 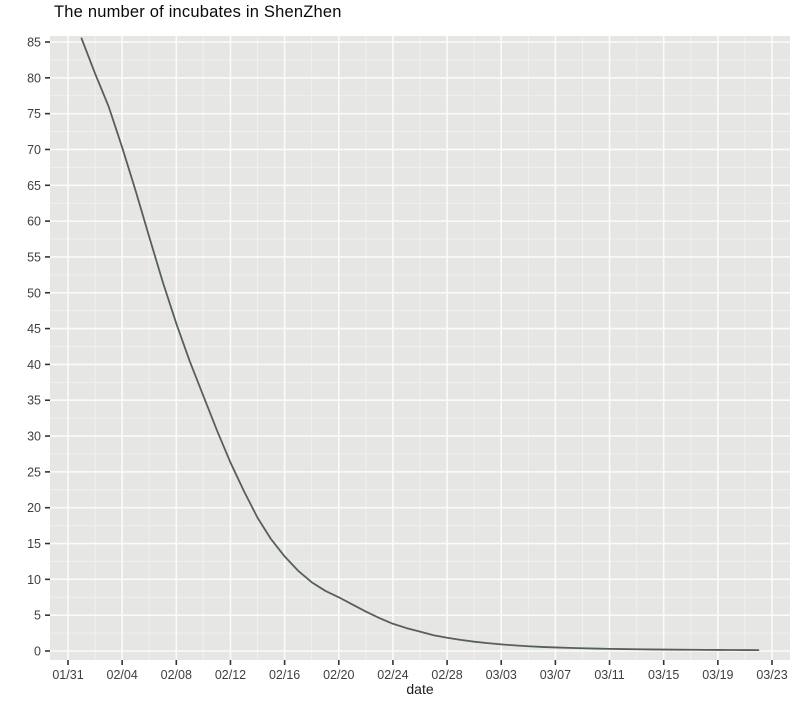 What do you see at coordinates (34, 222) in the screenshot?
I see `y-tick-label: 60` at bounding box center [34, 222].